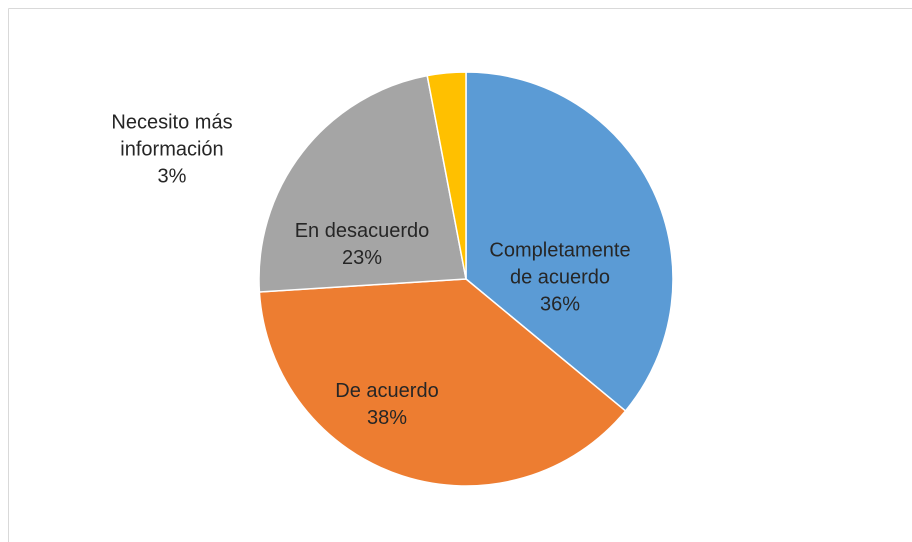 The image size is (912, 542). Describe the element at coordinates (172, 176) in the screenshot. I see `label-text: 3%` at that location.